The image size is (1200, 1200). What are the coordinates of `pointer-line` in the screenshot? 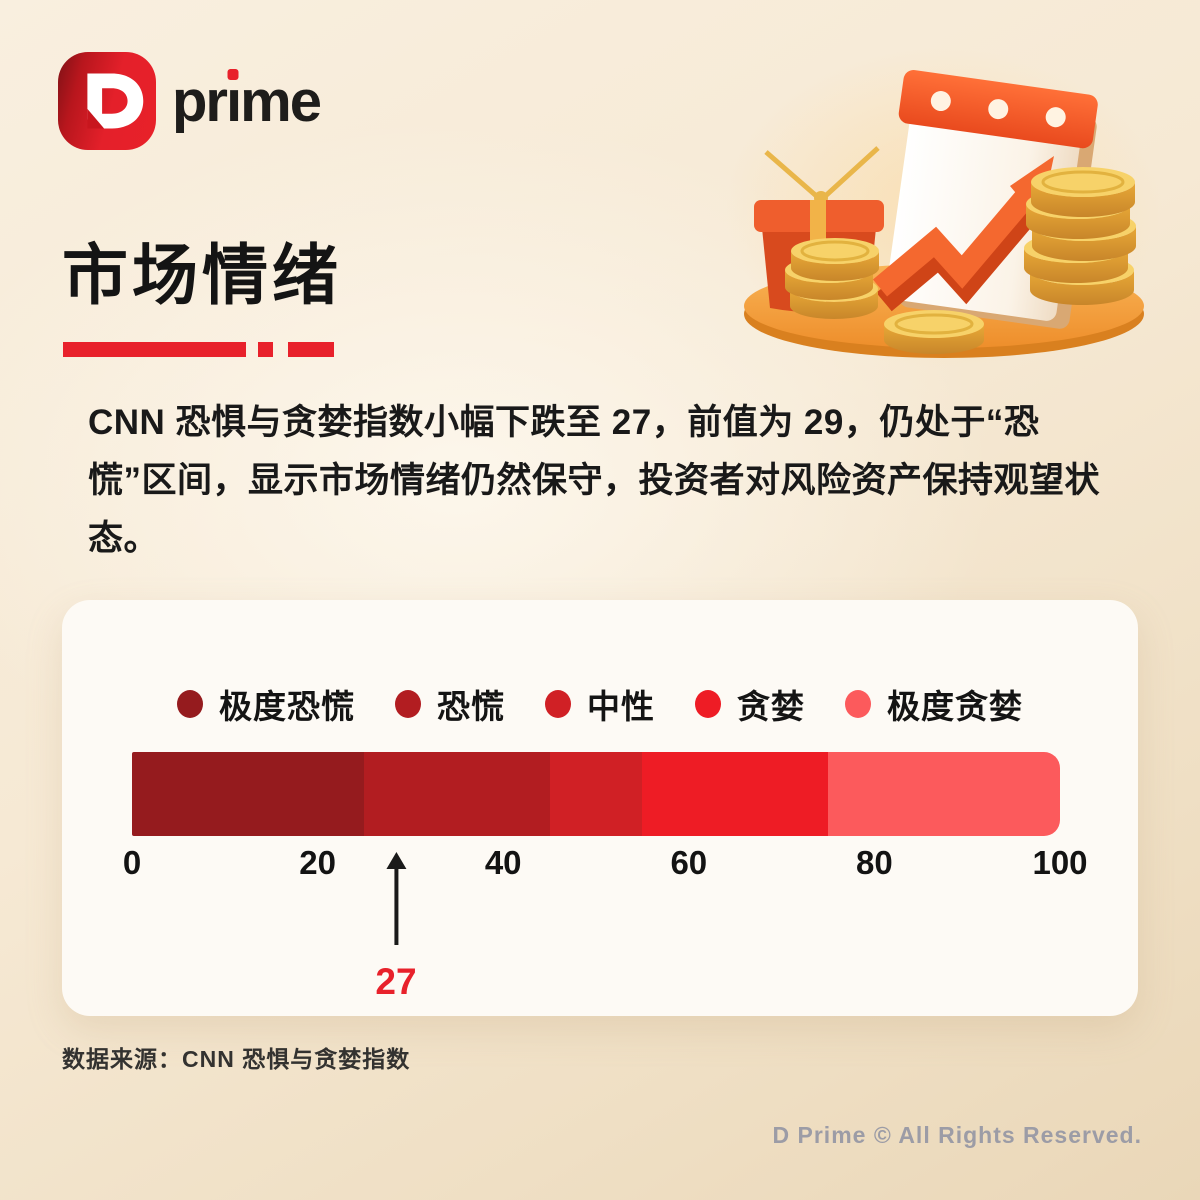 It's located at (396, 907).